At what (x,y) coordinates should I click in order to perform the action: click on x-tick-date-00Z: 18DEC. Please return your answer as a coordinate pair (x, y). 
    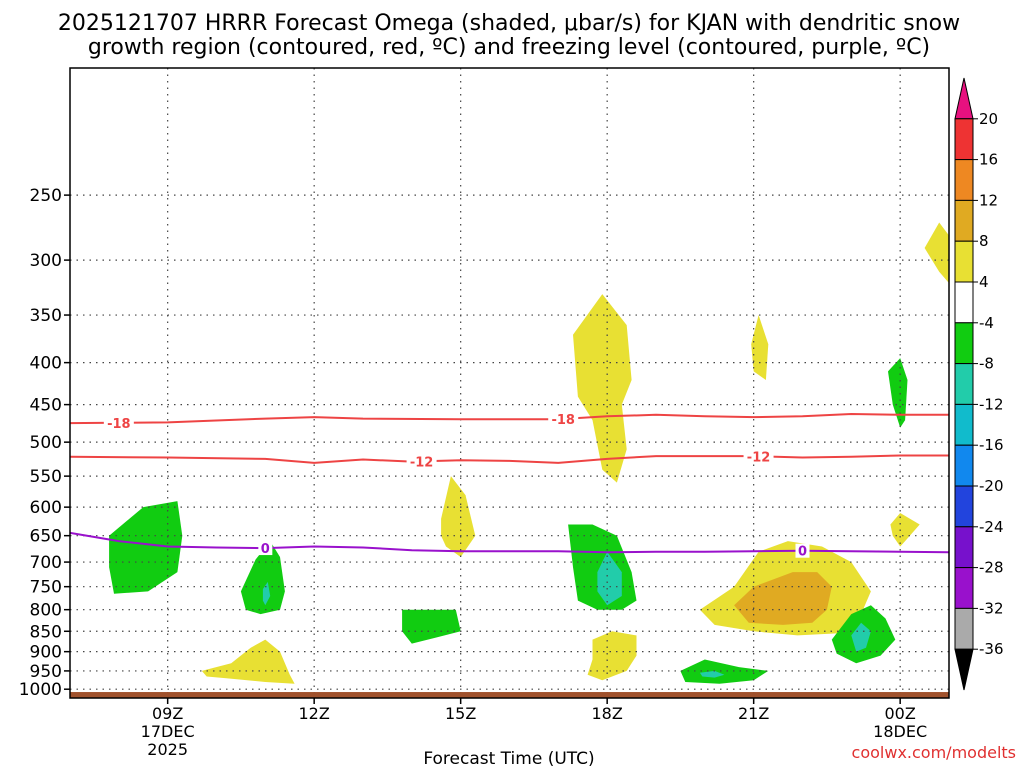
    Looking at the image, I should click on (900, 731).